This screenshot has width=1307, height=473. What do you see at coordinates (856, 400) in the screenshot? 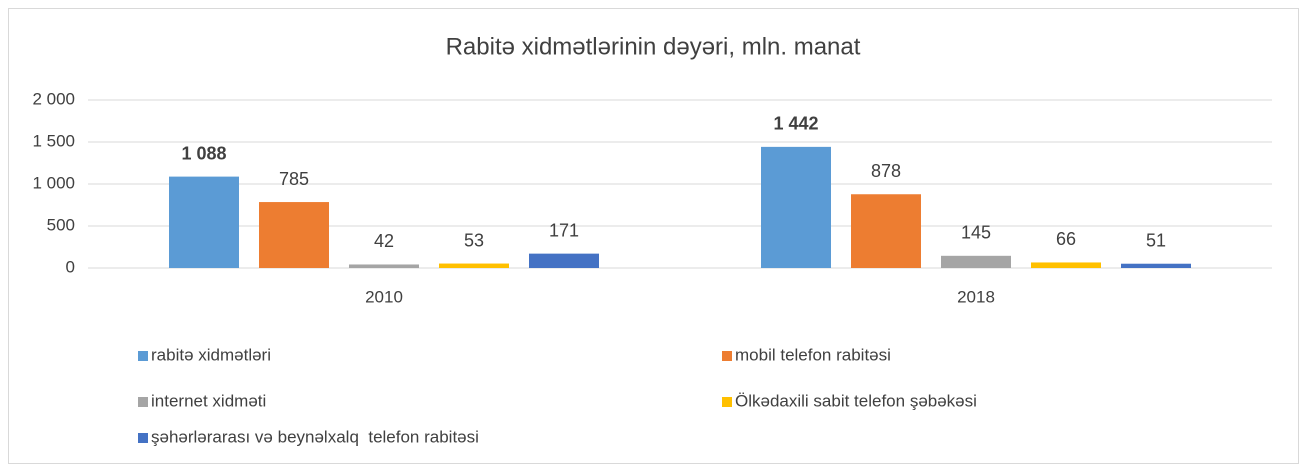
I see `legend-label: Ölkədaxili sabit telefon şəbəkəsi` at bounding box center [856, 400].